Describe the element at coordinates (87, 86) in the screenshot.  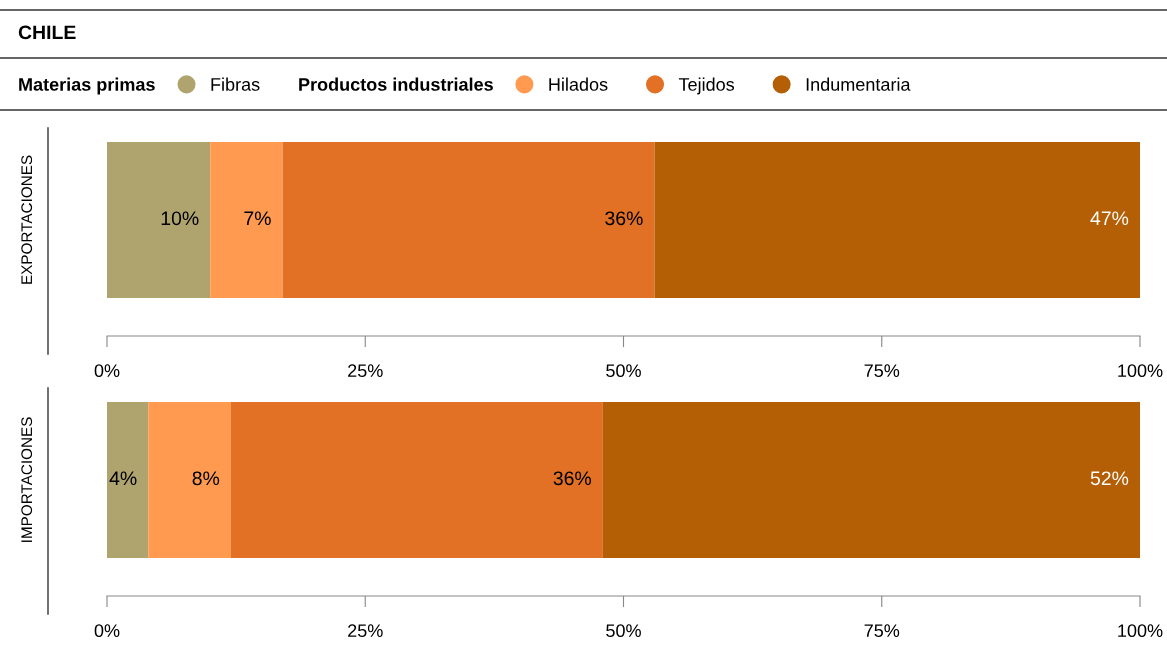
I see `text: Materias primas` at that location.